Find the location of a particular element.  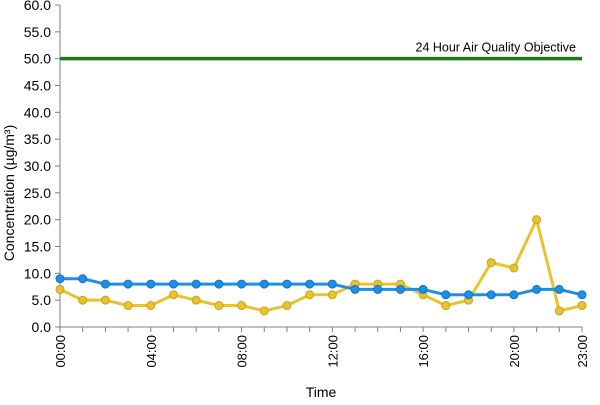

y-tick-label: 35.0 is located at coordinates (37, 139).